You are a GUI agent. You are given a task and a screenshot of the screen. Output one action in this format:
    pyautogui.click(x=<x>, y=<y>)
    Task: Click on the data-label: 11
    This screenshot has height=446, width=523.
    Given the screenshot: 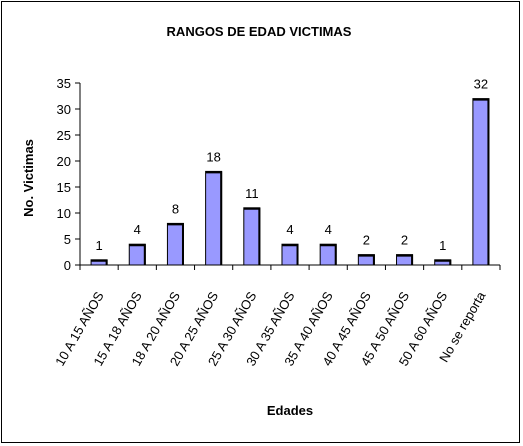 What is the action you would take?
    pyautogui.click(x=252, y=193)
    